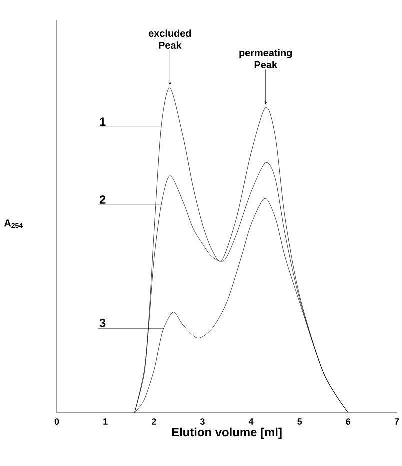 Image resolution: width=402 pixels, height=466 pixels. What do you see at coordinates (106, 421) in the screenshot?
I see `x-tick-label: 1` at bounding box center [106, 421].